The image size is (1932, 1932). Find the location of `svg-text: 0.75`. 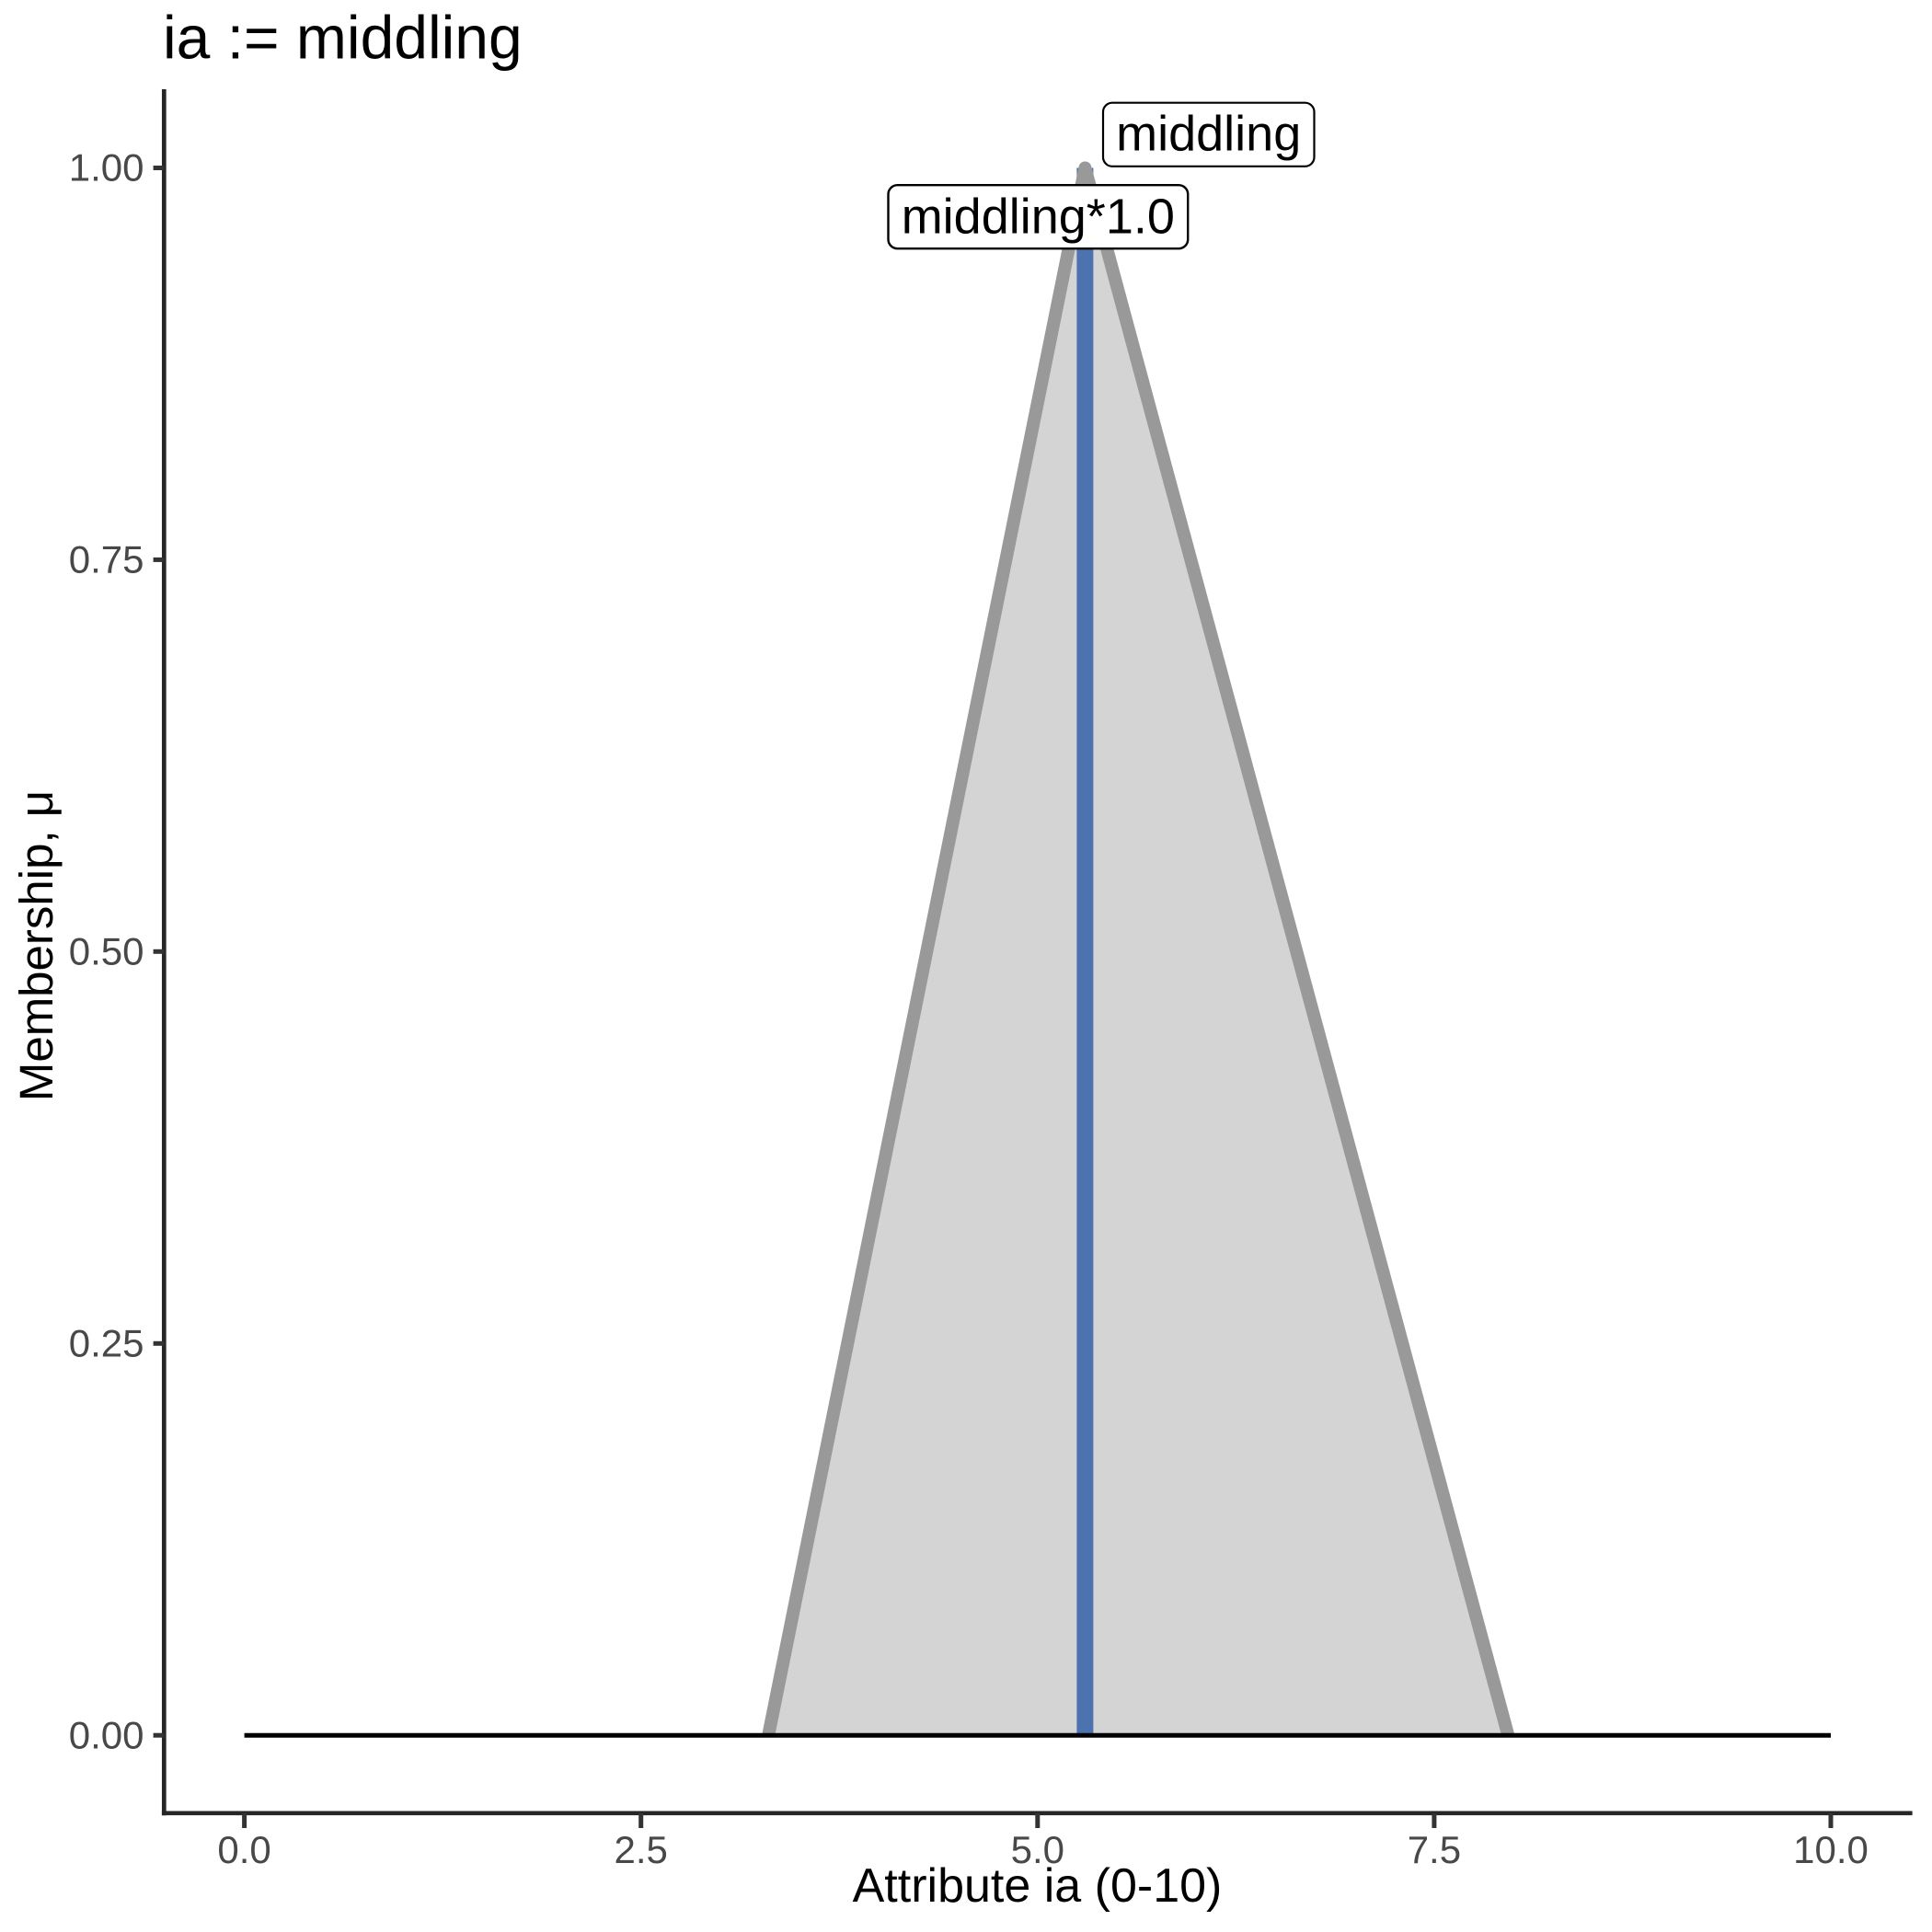

svg-text: 0.75 is located at coordinates (106, 559).